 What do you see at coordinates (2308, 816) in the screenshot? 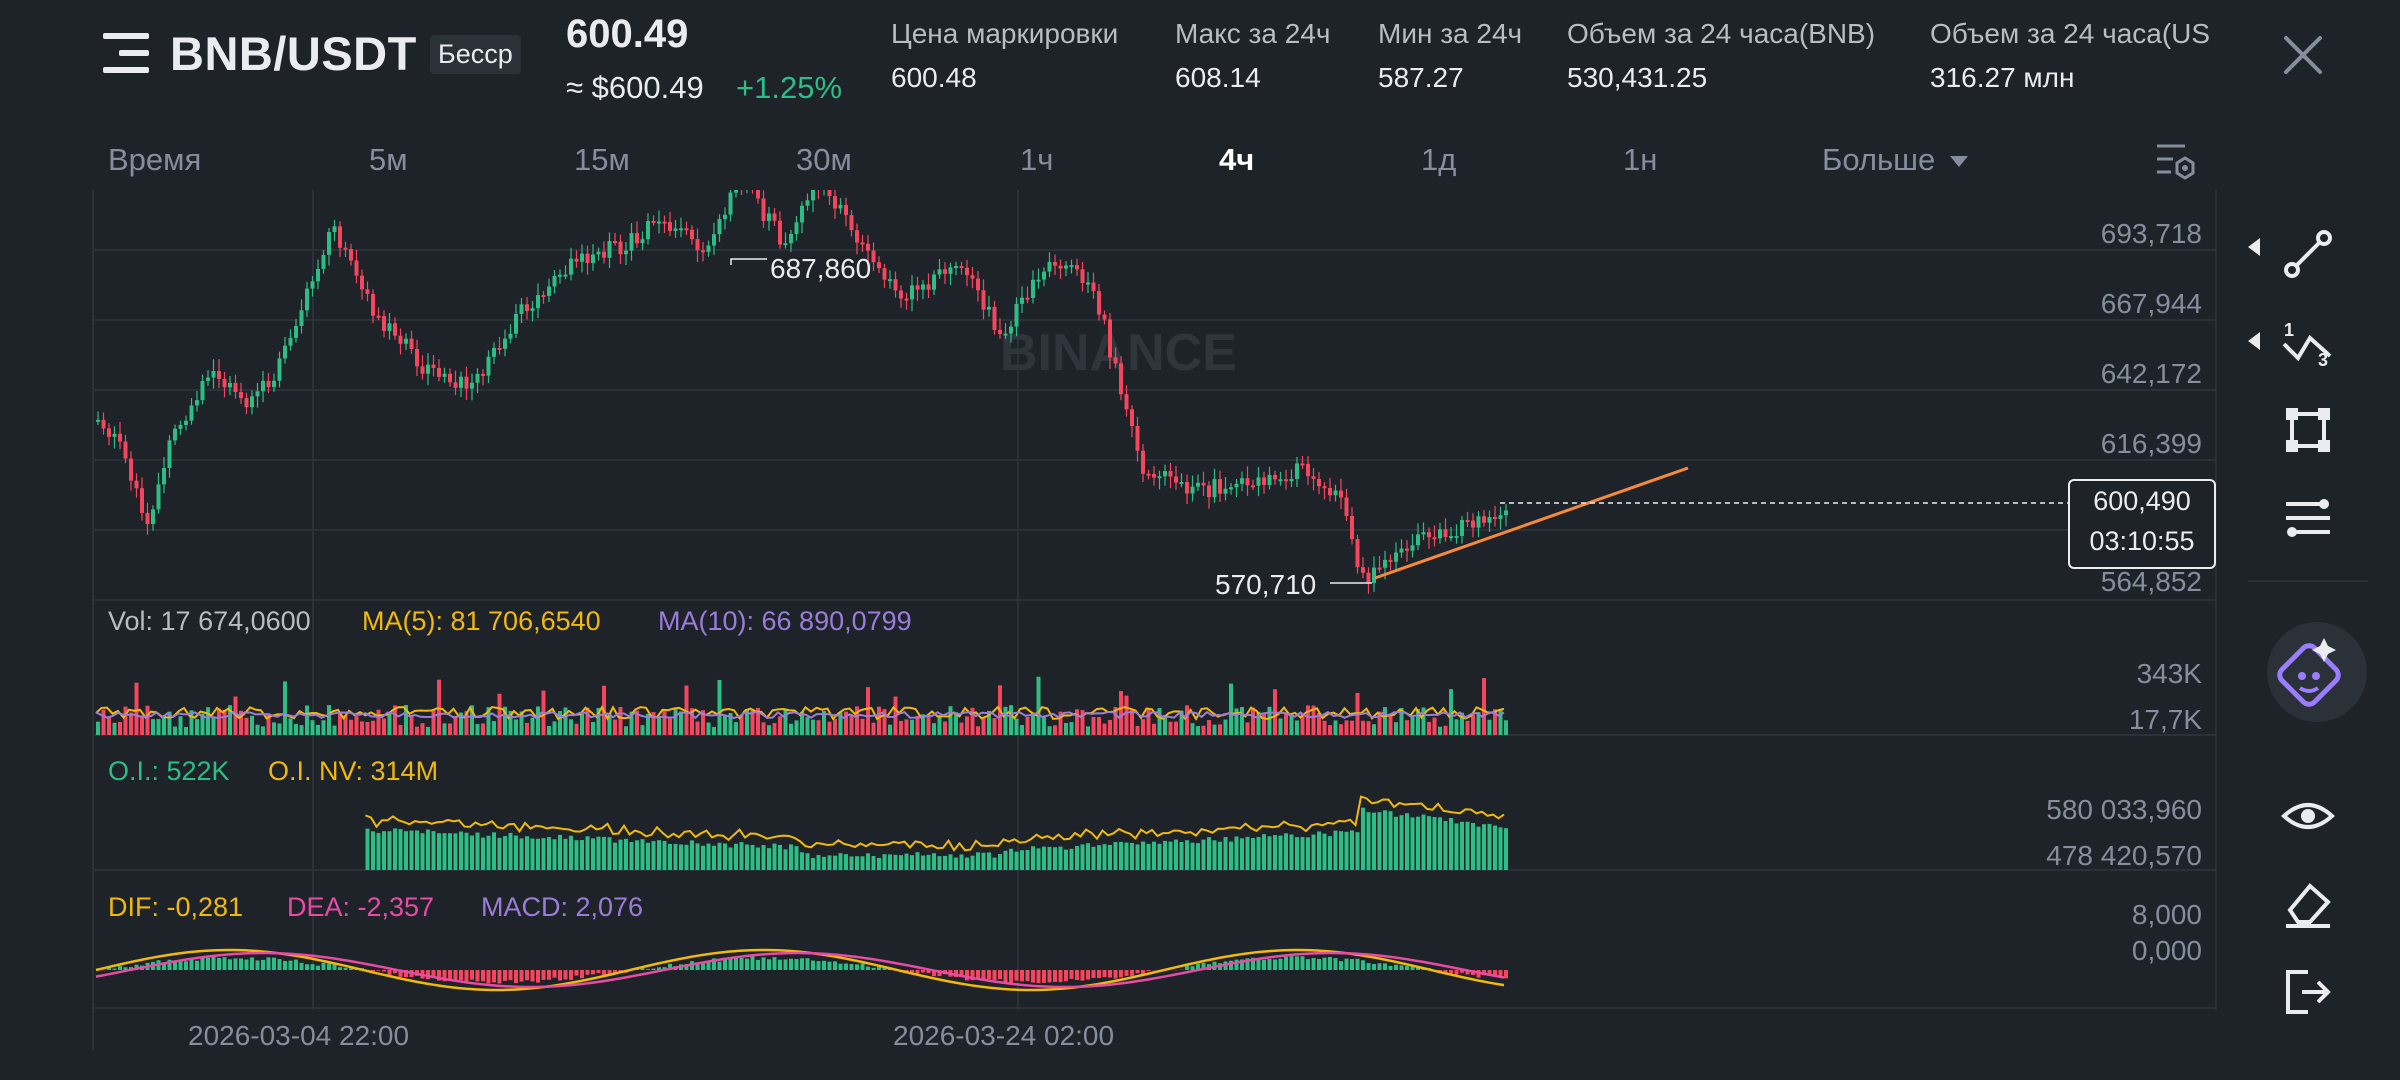
I see `eye-icon` at bounding box center [2308, 816].